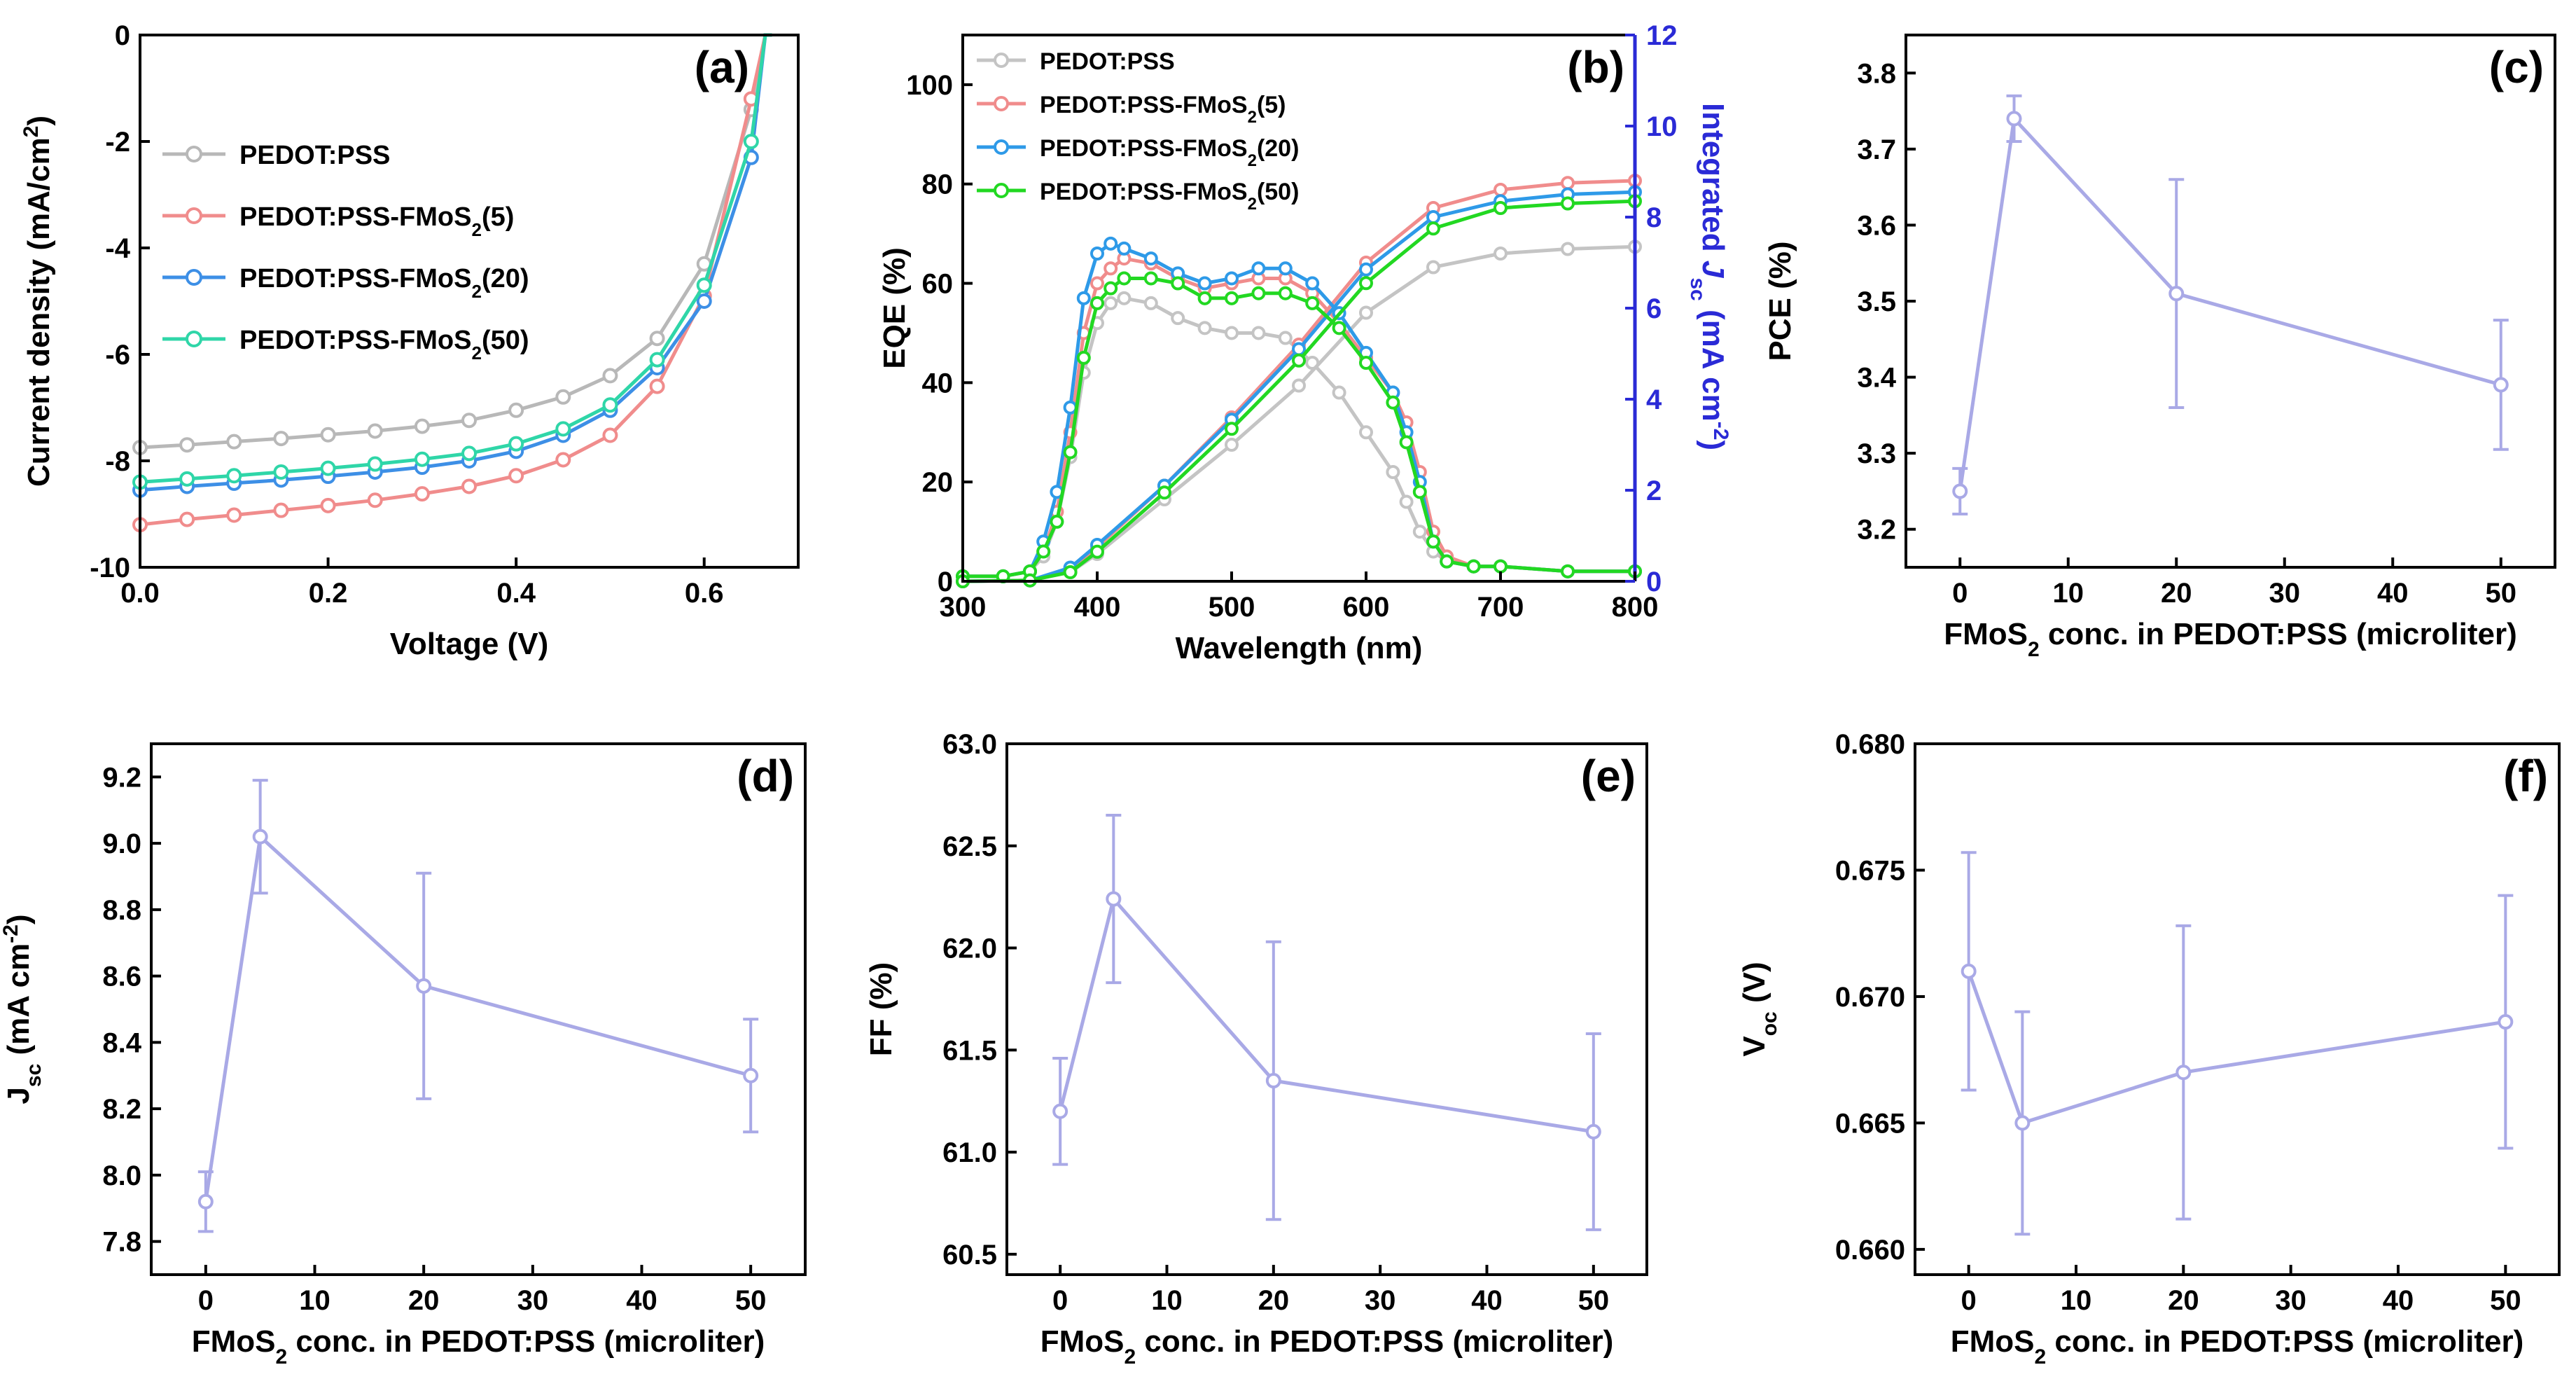  Describe the element at coordinates (722, 67) in the screenshot. I see `panel-label: (a)` at that location.